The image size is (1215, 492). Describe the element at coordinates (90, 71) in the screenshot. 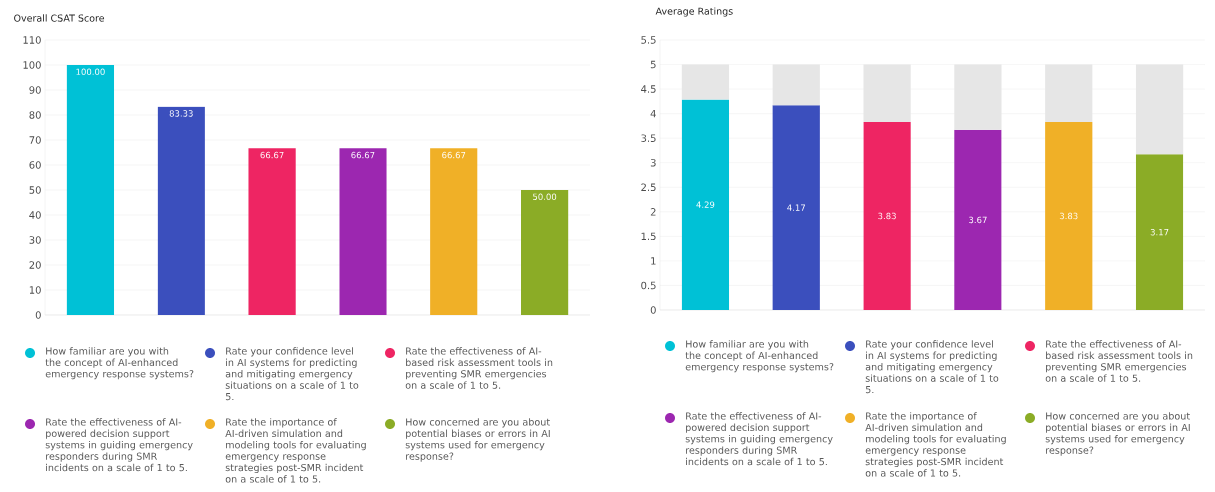

I see `data-label: 100.00` at that location.